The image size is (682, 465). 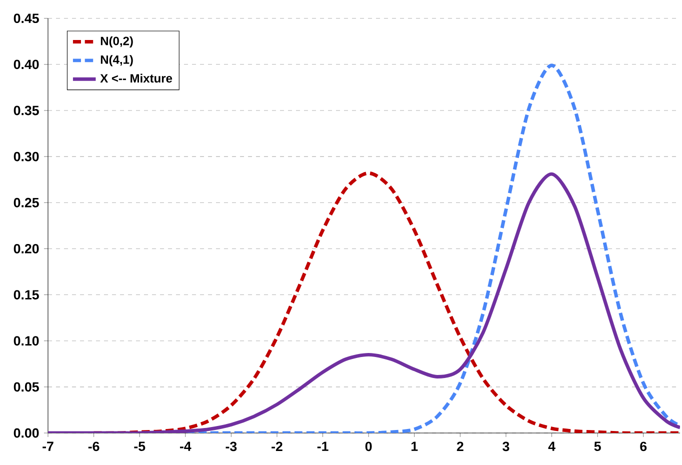 I want to click on x-tick-label: 0, so click(x=368, y=447).